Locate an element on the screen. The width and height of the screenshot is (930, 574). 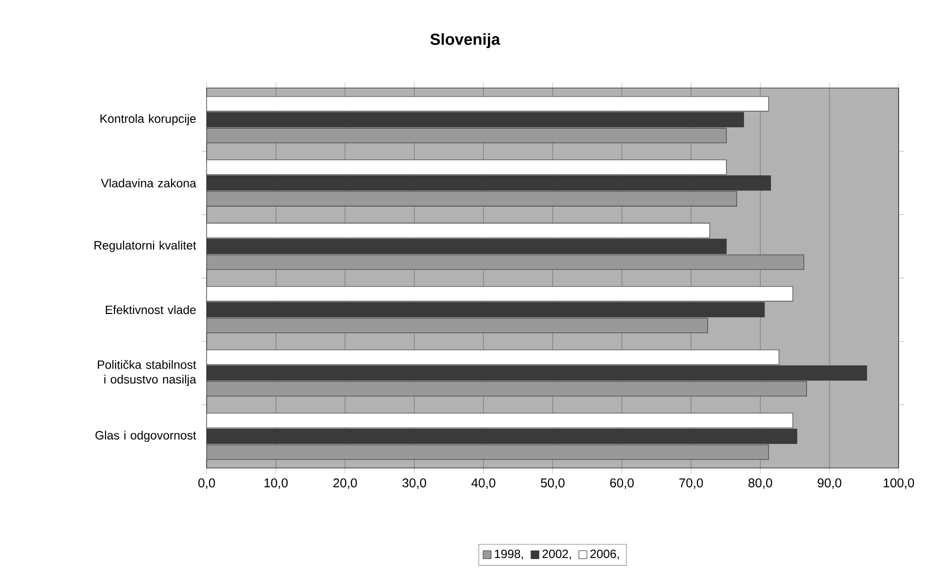
x-tick-label: 60,0 is located at coordinates (622, 483).